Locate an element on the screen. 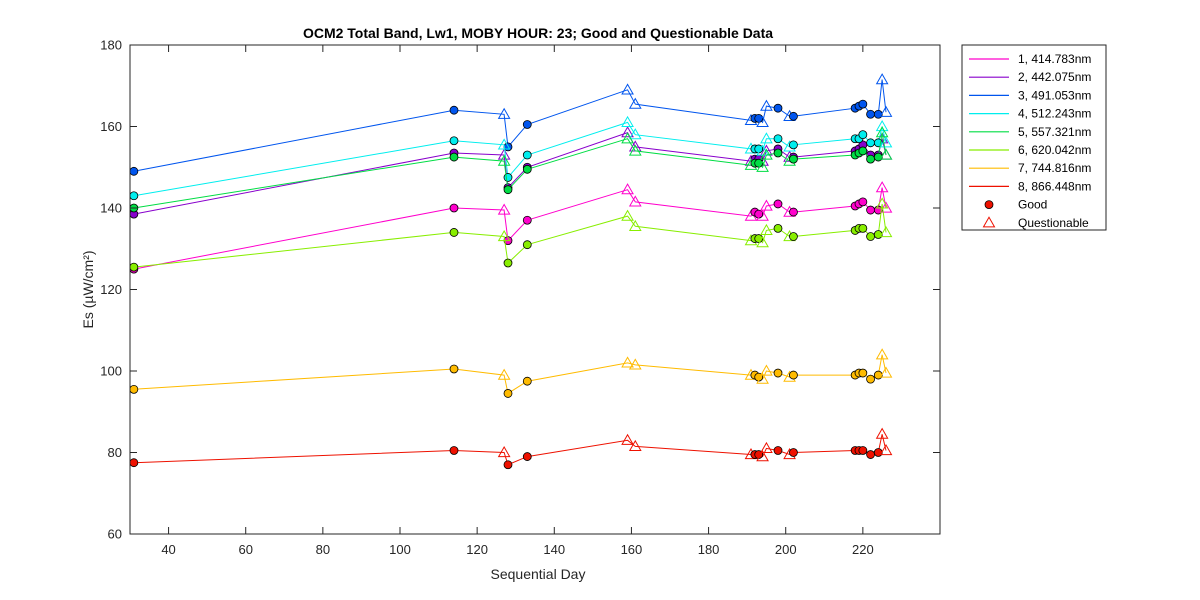 Image resolution: width=1200 pixels, height=600 pixels. x-tick-label: 80 is located at coordinates (323, 549).